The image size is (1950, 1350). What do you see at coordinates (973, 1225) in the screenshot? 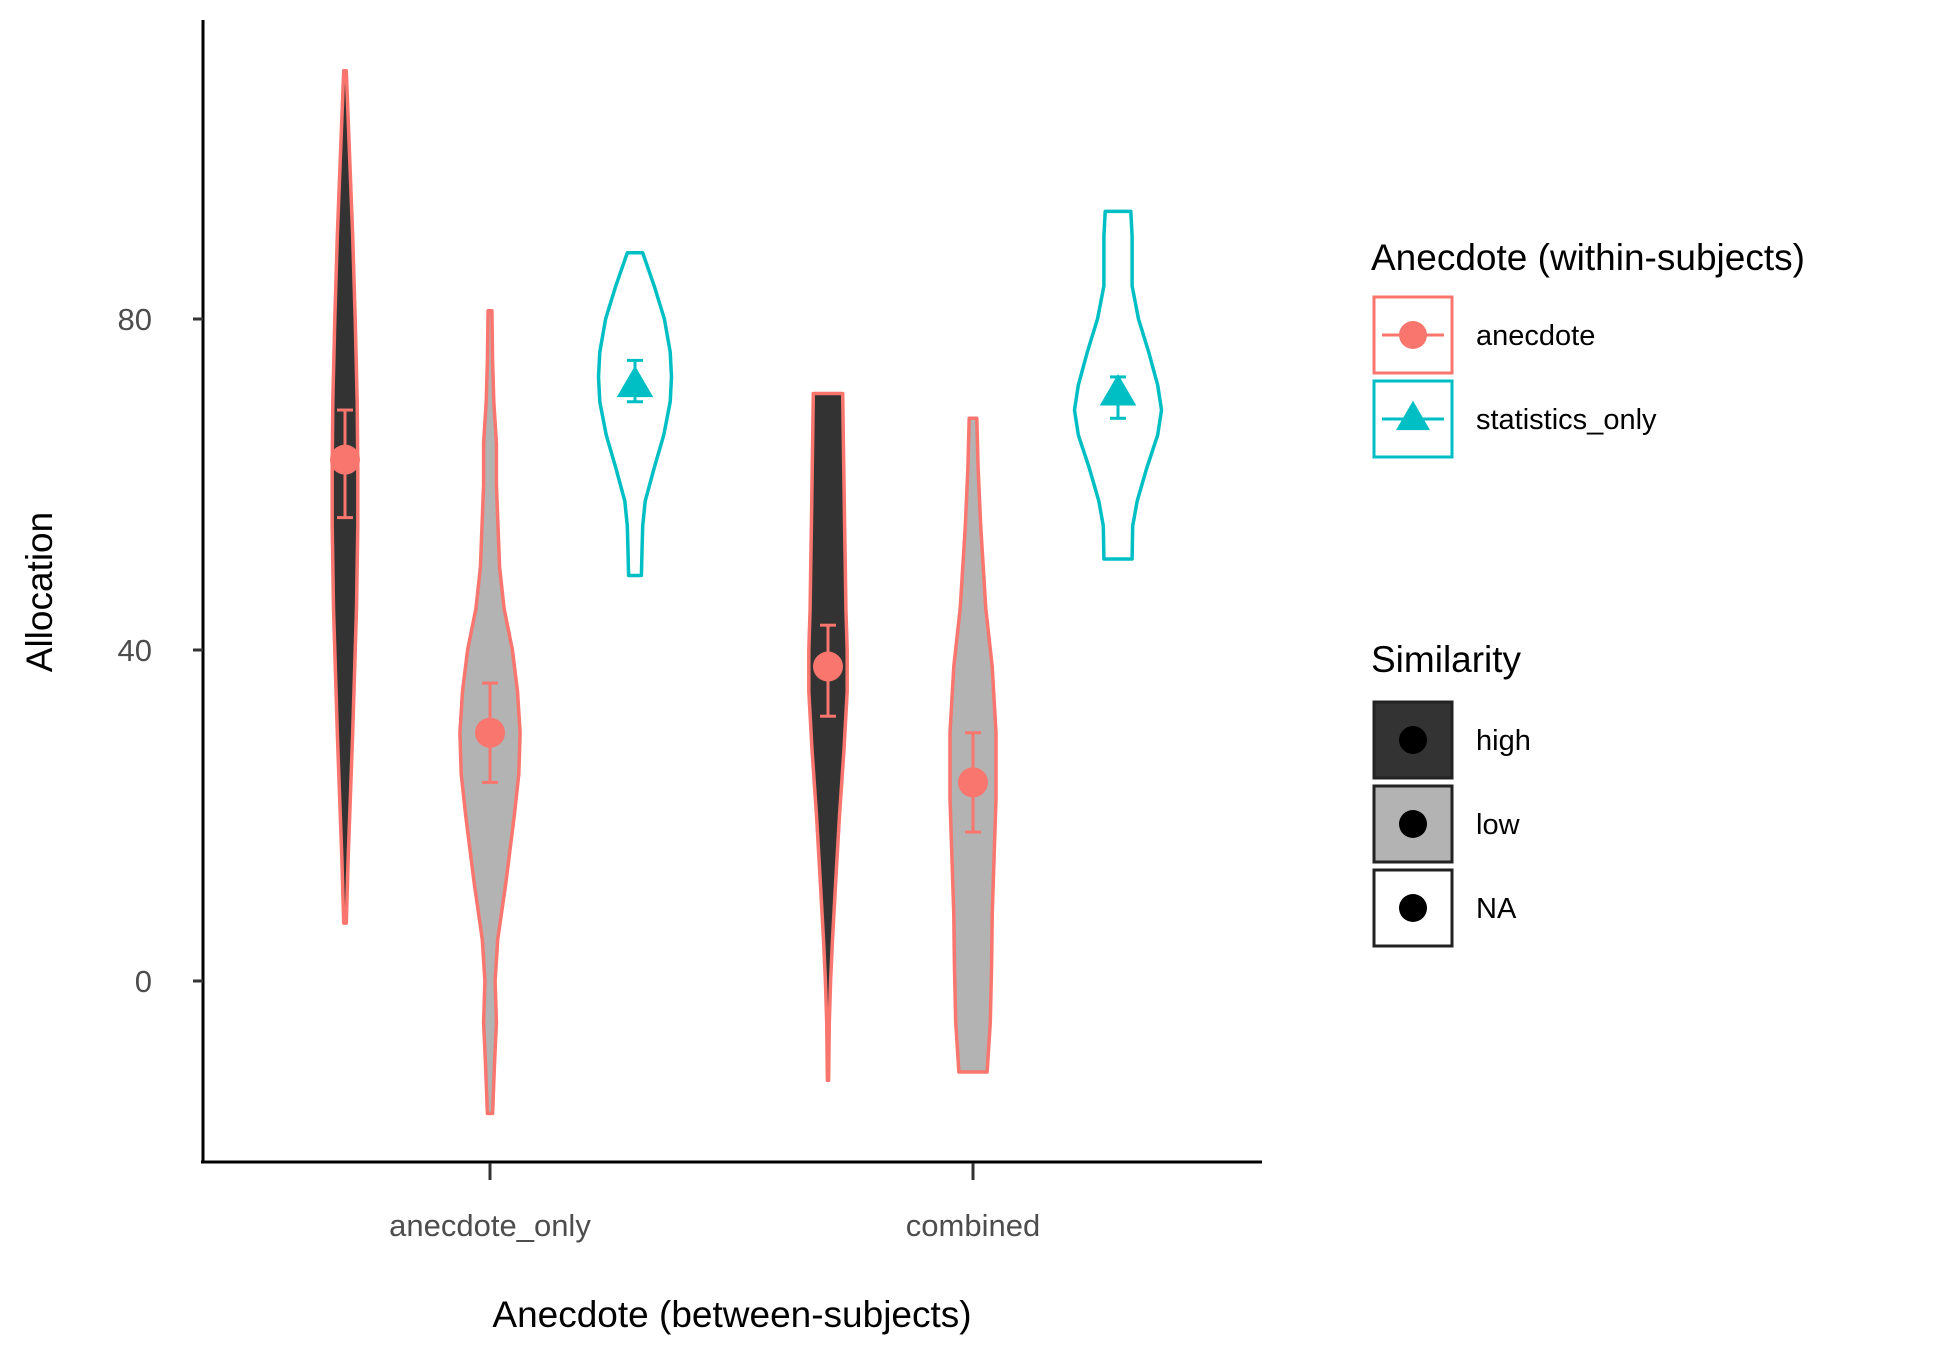
I see `x-tick-label: combined` at bounding box center [973, 1225].